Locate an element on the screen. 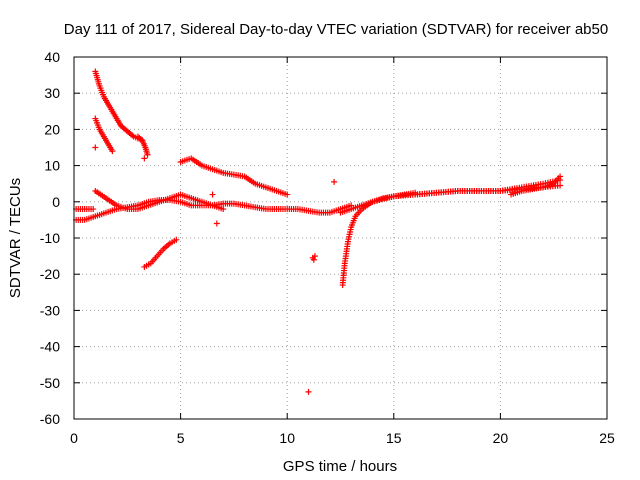 This screenshot has width=640, height=480. y-tick-label: -50 is located at coordinates (50, 383).